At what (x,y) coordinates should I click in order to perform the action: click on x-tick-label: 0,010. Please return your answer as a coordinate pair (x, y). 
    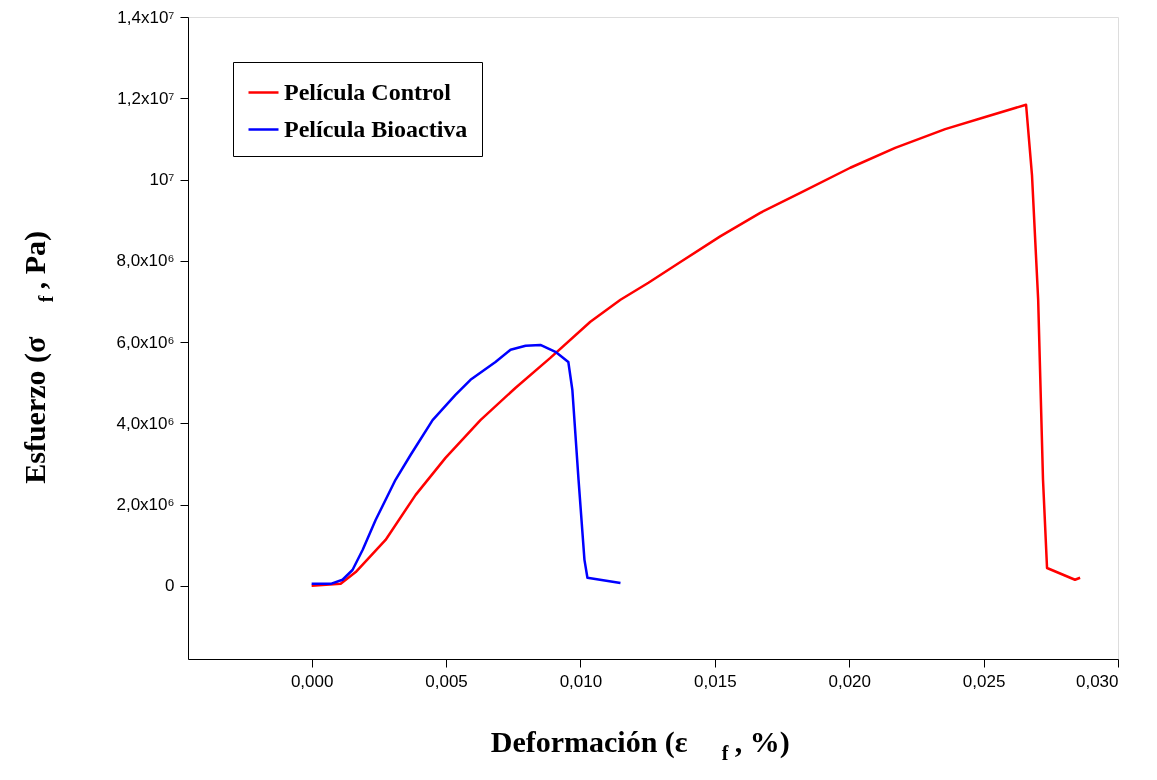
    Looking at the image, I should click on (581, 681).